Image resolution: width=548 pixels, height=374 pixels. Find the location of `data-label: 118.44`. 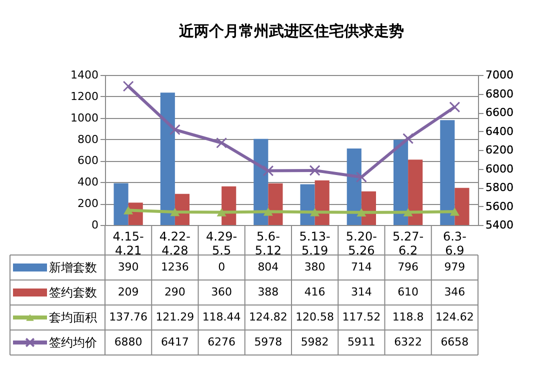

data-label: 118.44 is located at coordinates (221, 317).